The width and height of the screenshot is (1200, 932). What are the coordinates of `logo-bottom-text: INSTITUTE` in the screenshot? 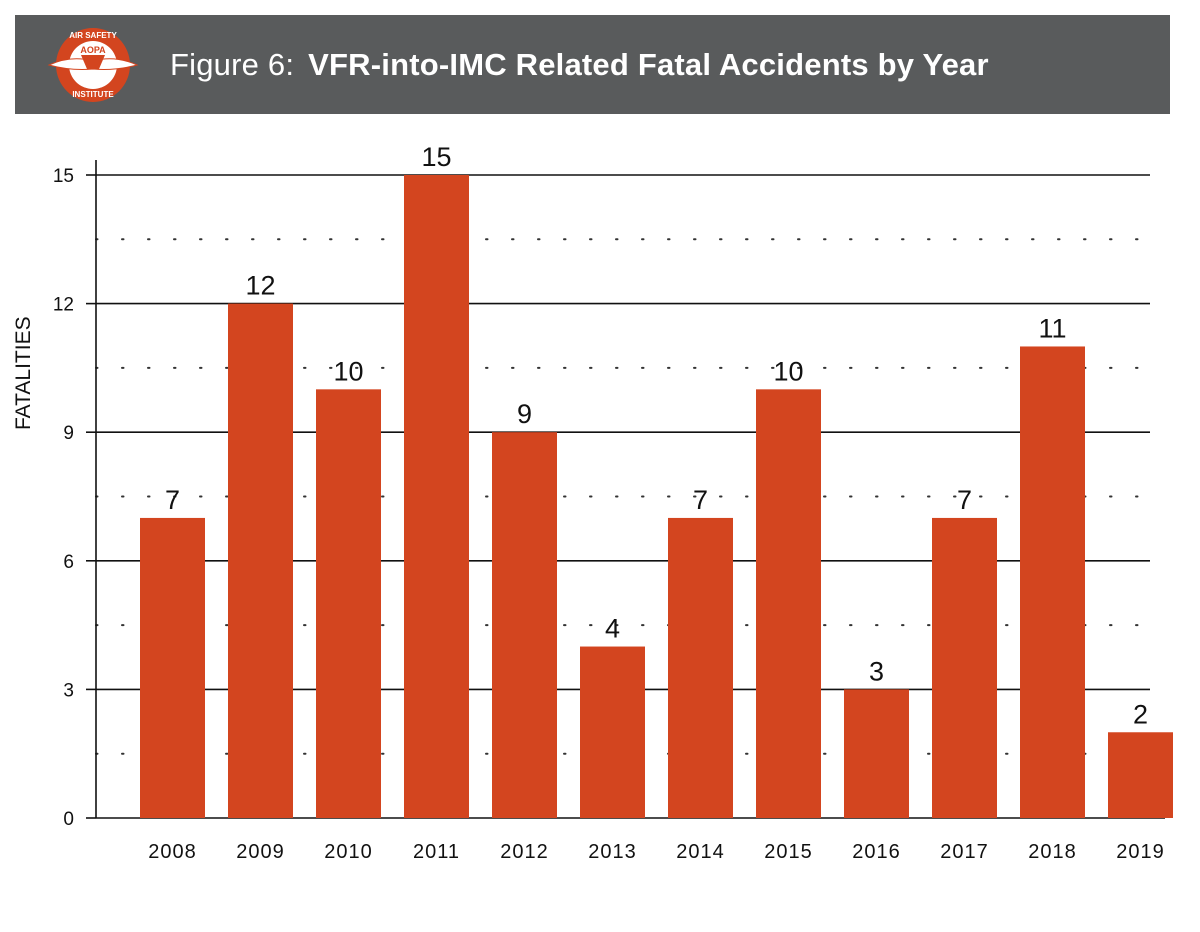 It's located at (93, 94).